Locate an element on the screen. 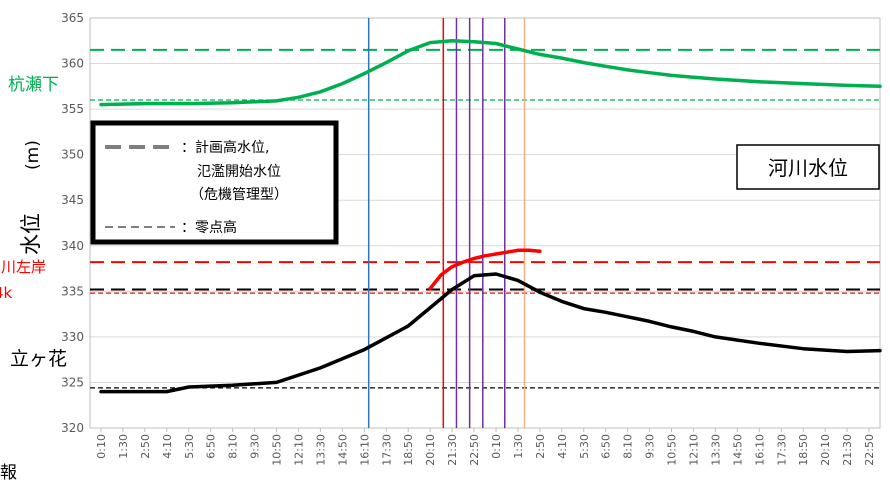 This screenshot has height=485, width=890. series-label-2-line-2: 4k is located at coordinates (6, 293).